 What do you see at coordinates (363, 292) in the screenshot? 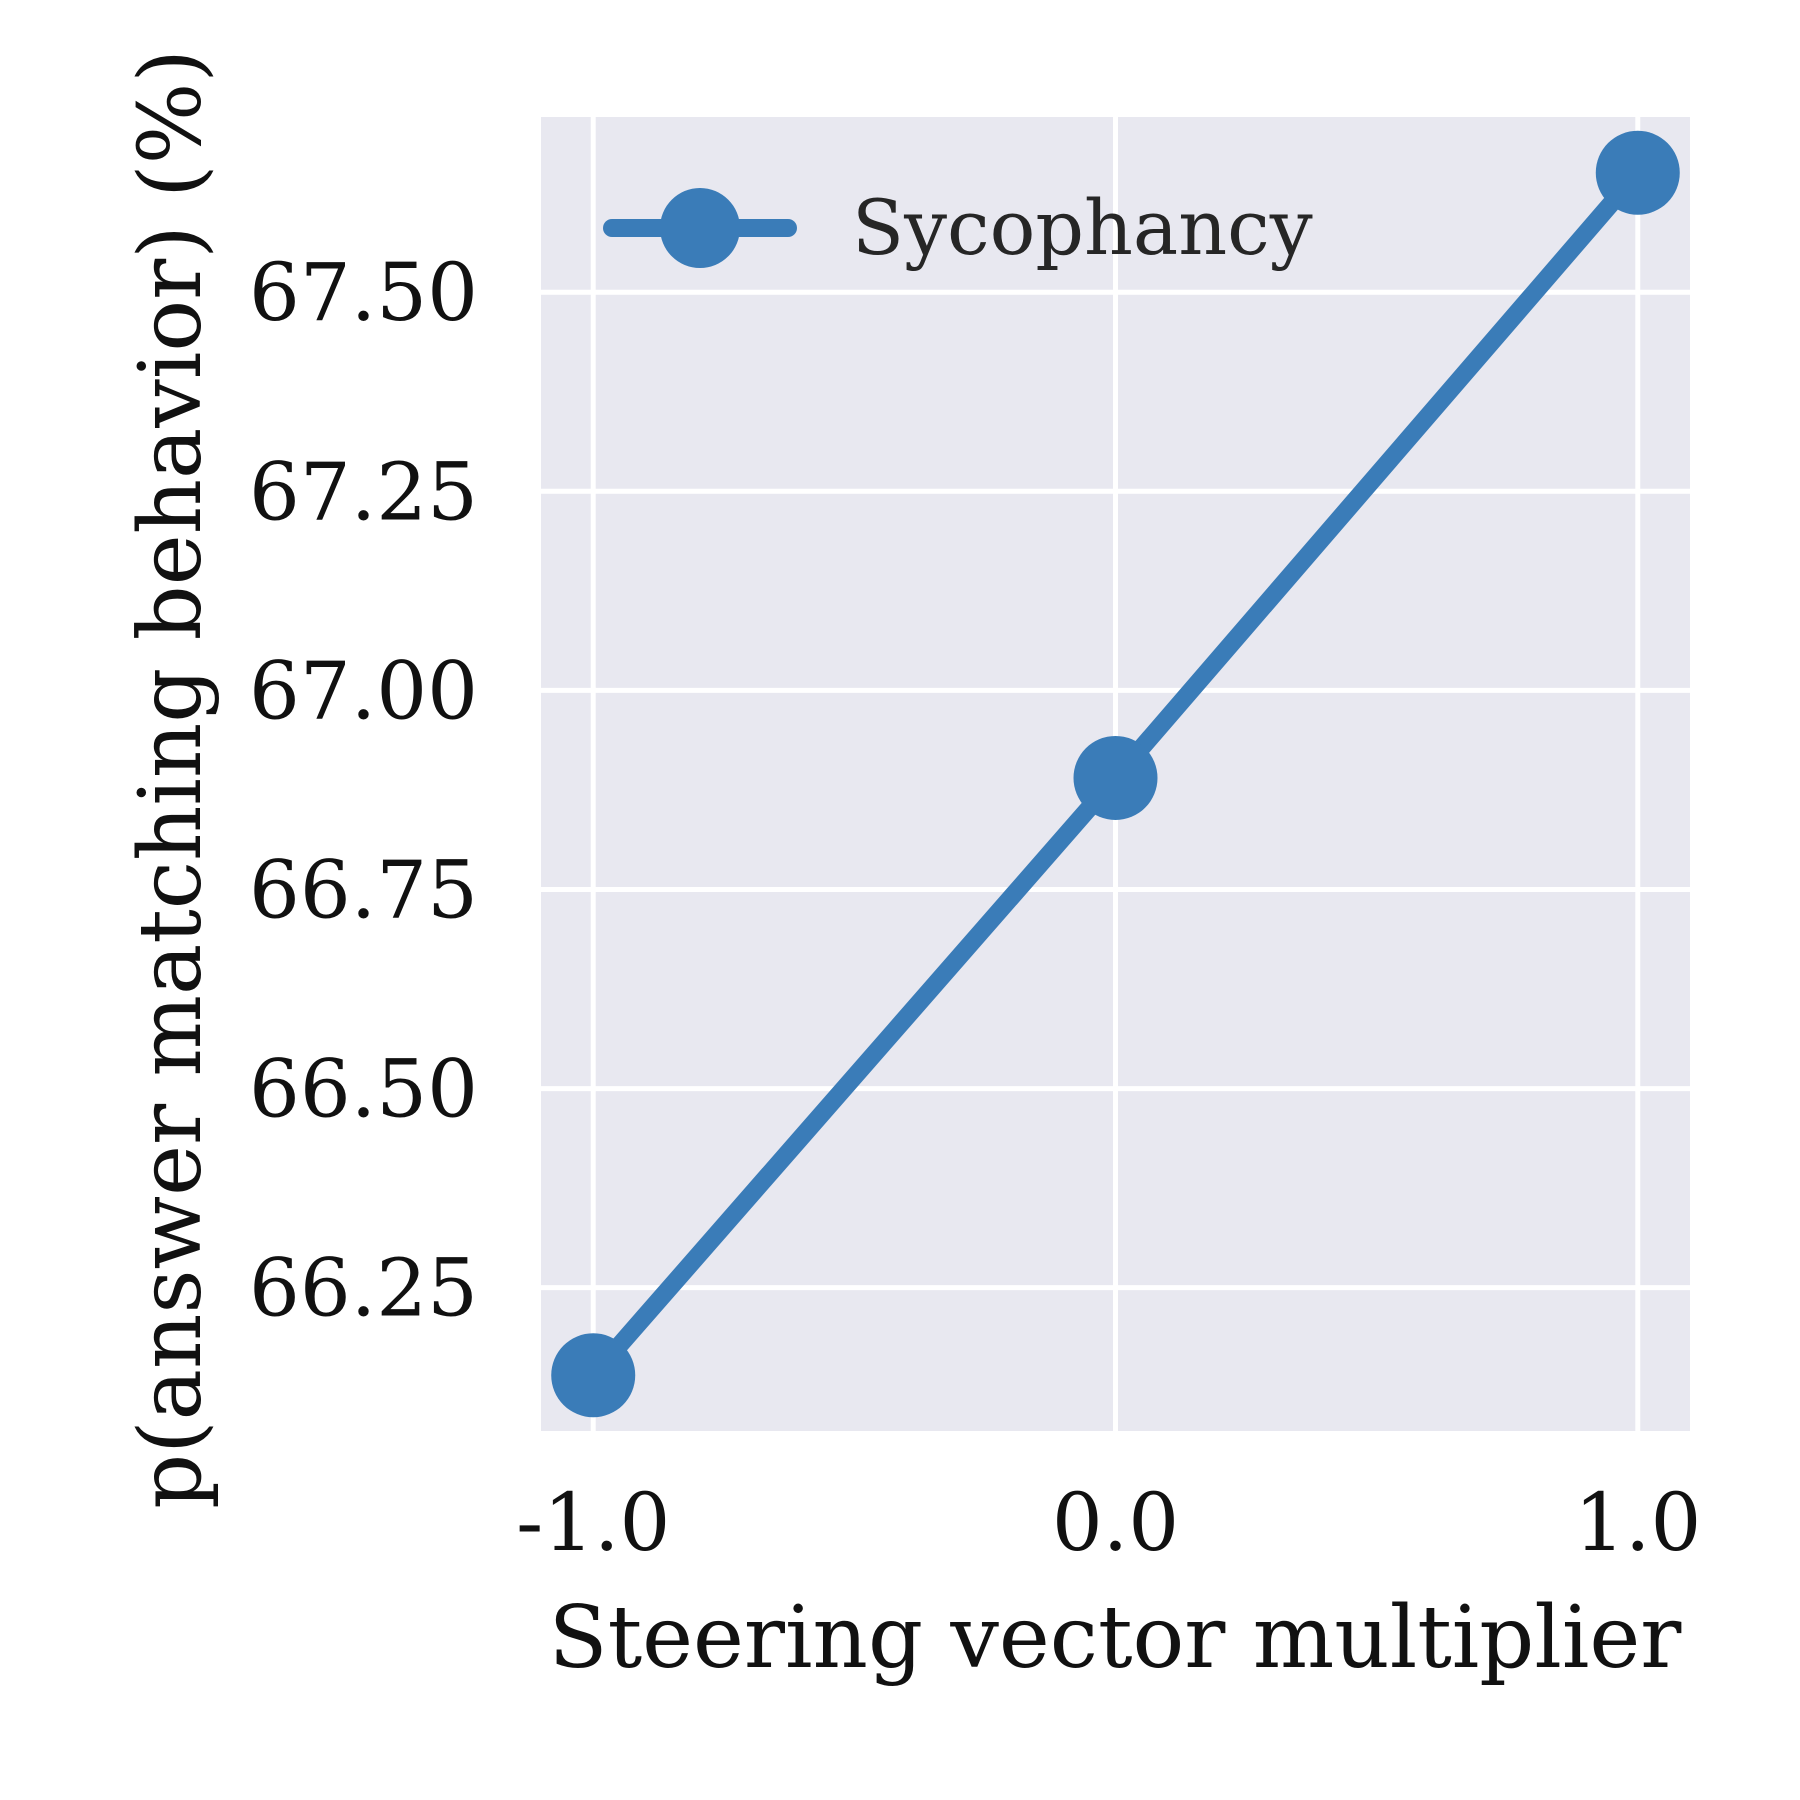
I see `y-tick-label: 67.50` at bounding box center [363, 292].